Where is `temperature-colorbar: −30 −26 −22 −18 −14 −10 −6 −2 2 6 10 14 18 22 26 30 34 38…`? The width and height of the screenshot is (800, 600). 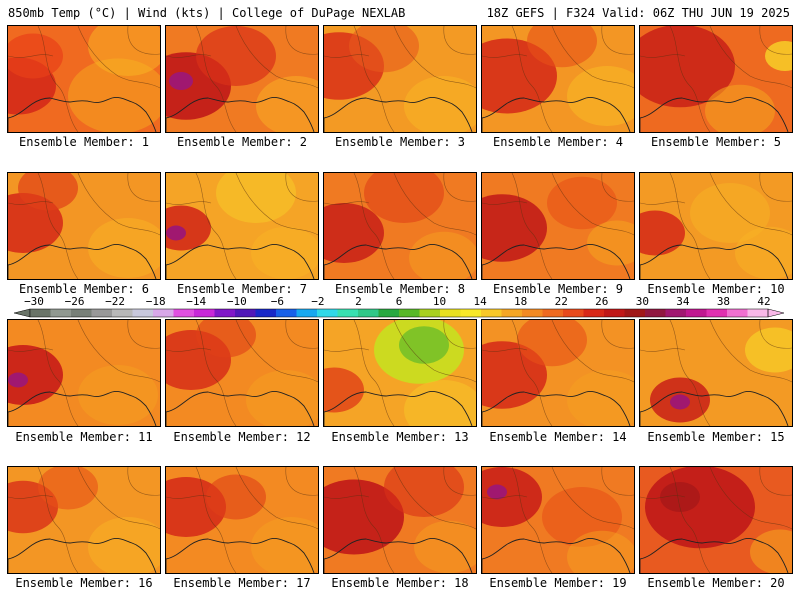 temperature-colorbar: −30 −26 −22 −18 −14 −10 −6 −2 2 6 10 14 18 22 26 30 34 38… is located at coordinates (400, 306).